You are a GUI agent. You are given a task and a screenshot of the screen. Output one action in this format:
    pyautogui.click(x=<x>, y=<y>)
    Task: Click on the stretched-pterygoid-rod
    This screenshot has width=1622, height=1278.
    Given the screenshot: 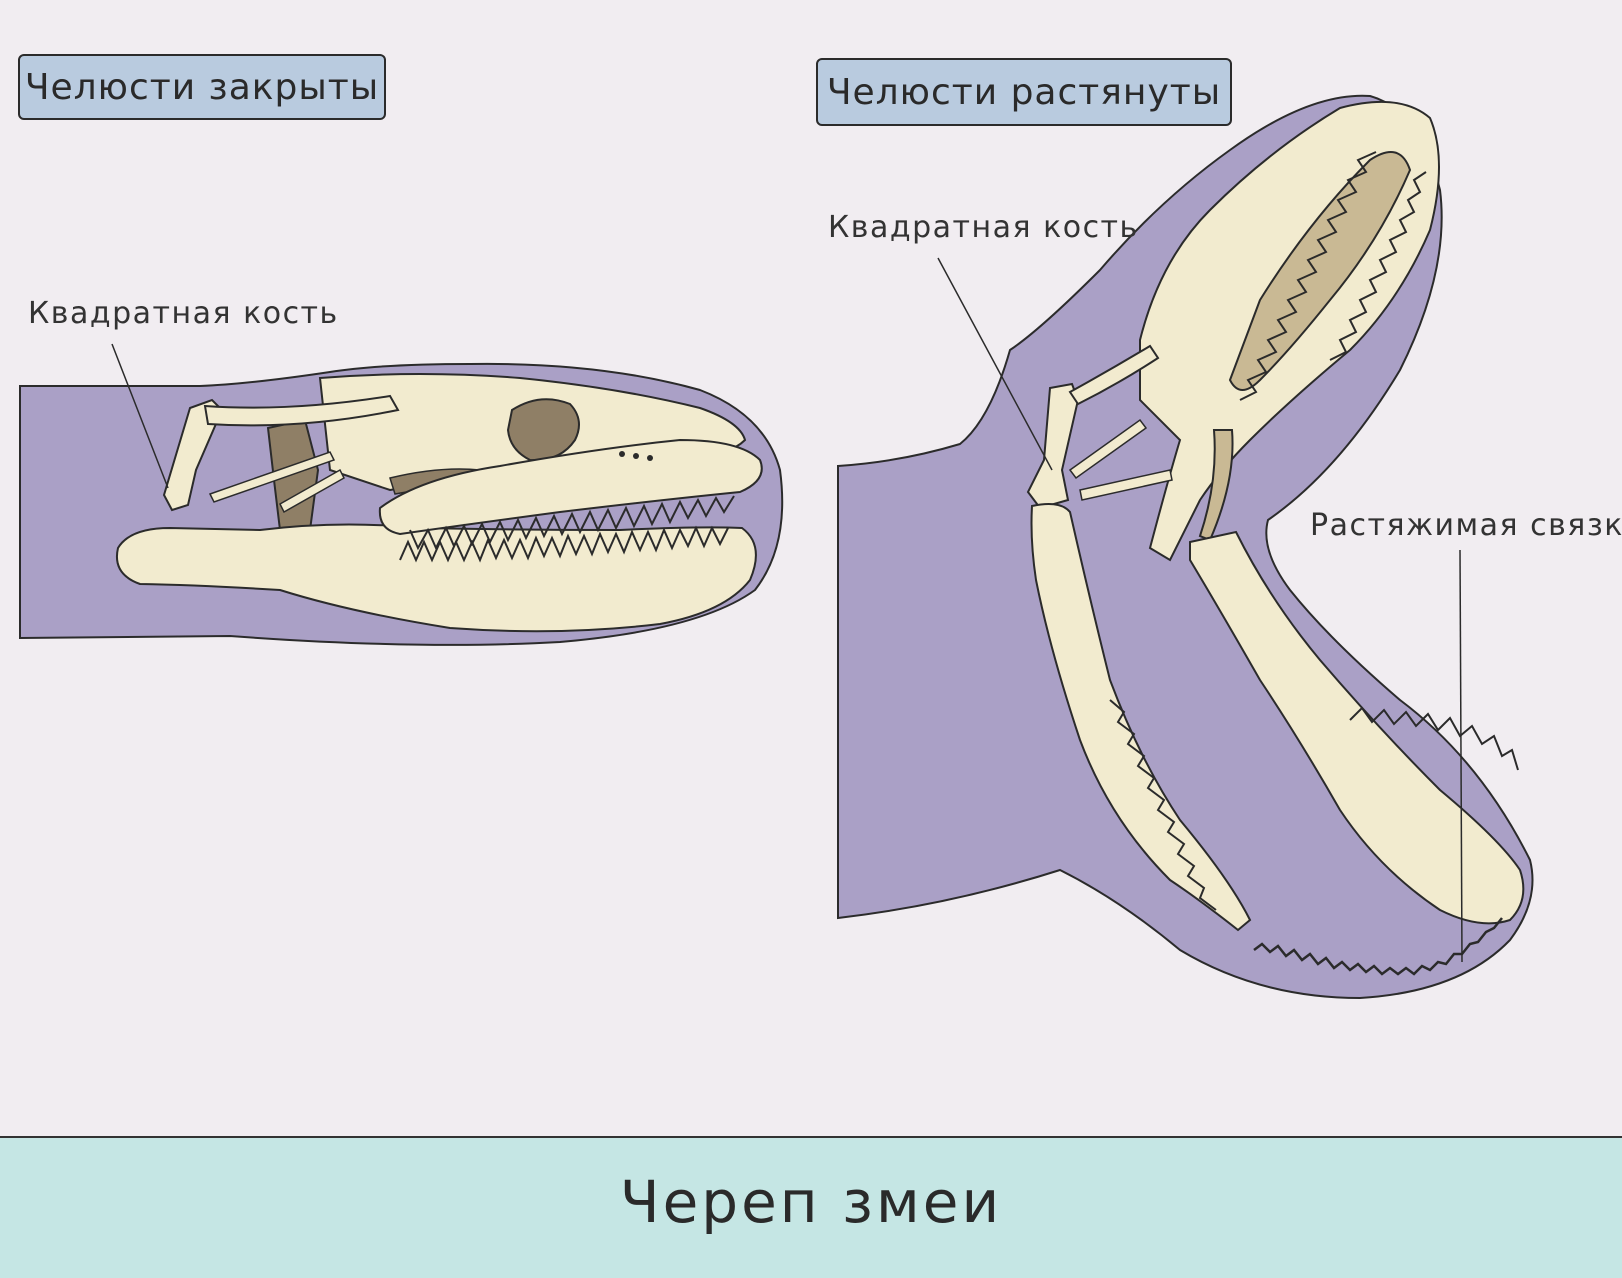 What is the action you would take?
    pyautogui.click(x=1108, y=449)
    